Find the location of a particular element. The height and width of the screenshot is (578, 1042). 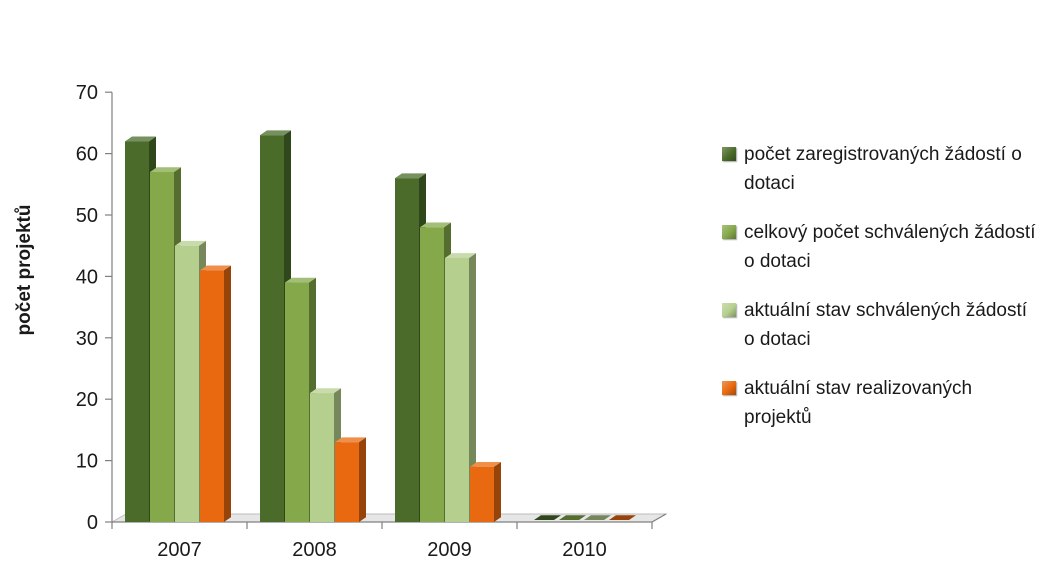

x-tick-label: 2010 is located at coordinates (584, 550).